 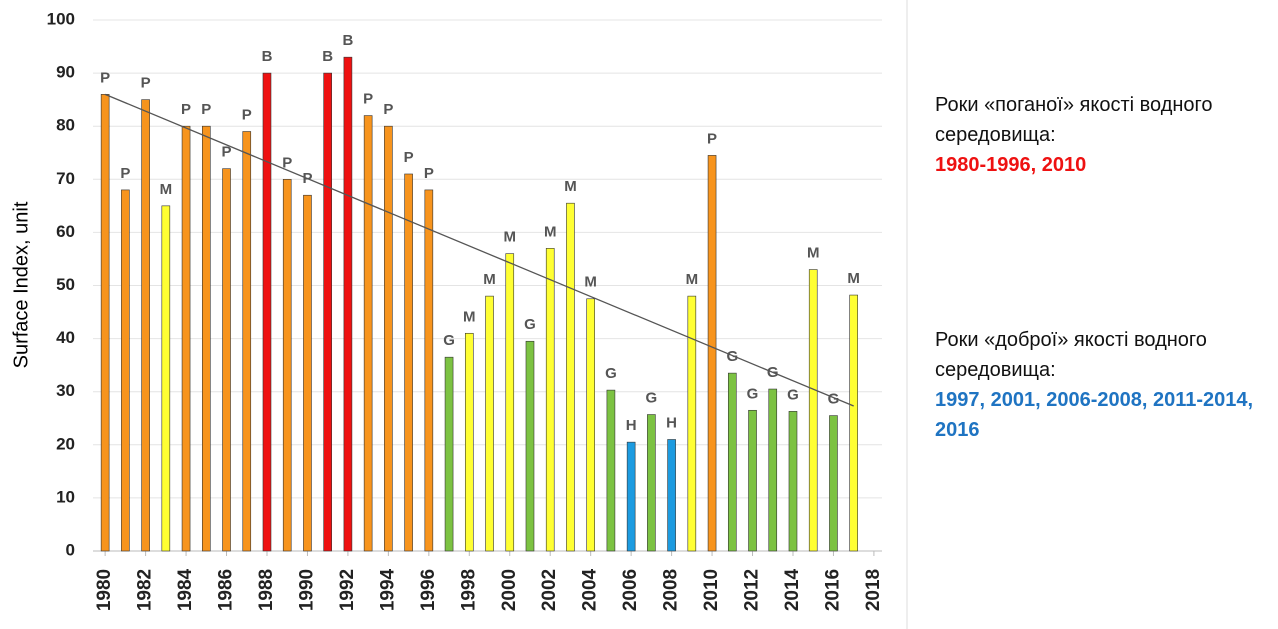 What do you see at coordinates (1011, 165) in the screenshot?
I see `annotation-years: 1980-1996, 2010` at bounding box center [1011, 165].